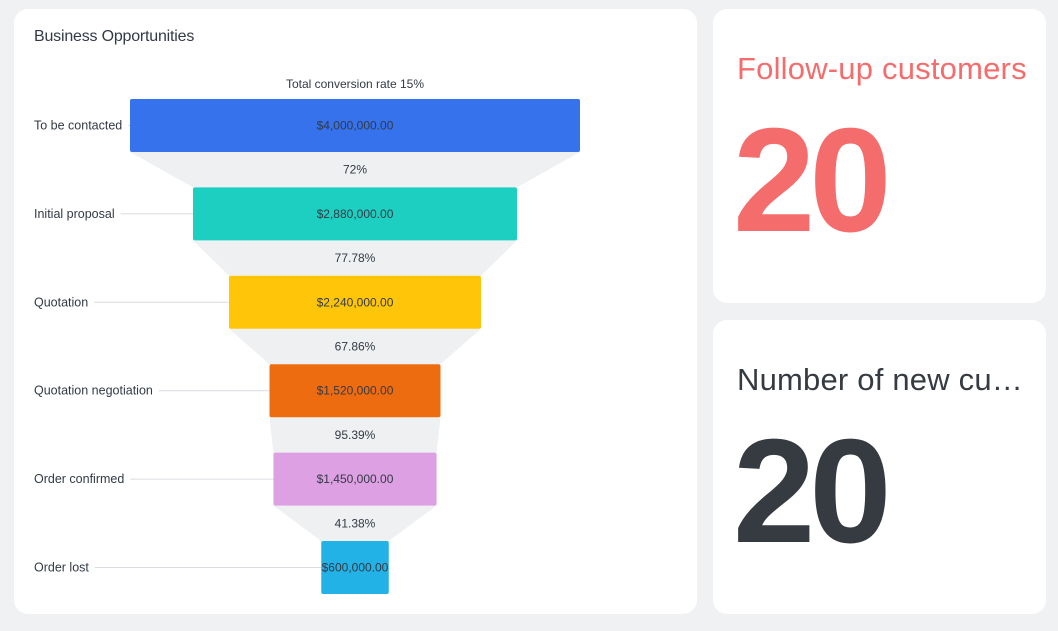  What do you see at coordinates (61, 302) in the screenshot?
I see `stage-label: Quotation` at bounding box center [61, 302].